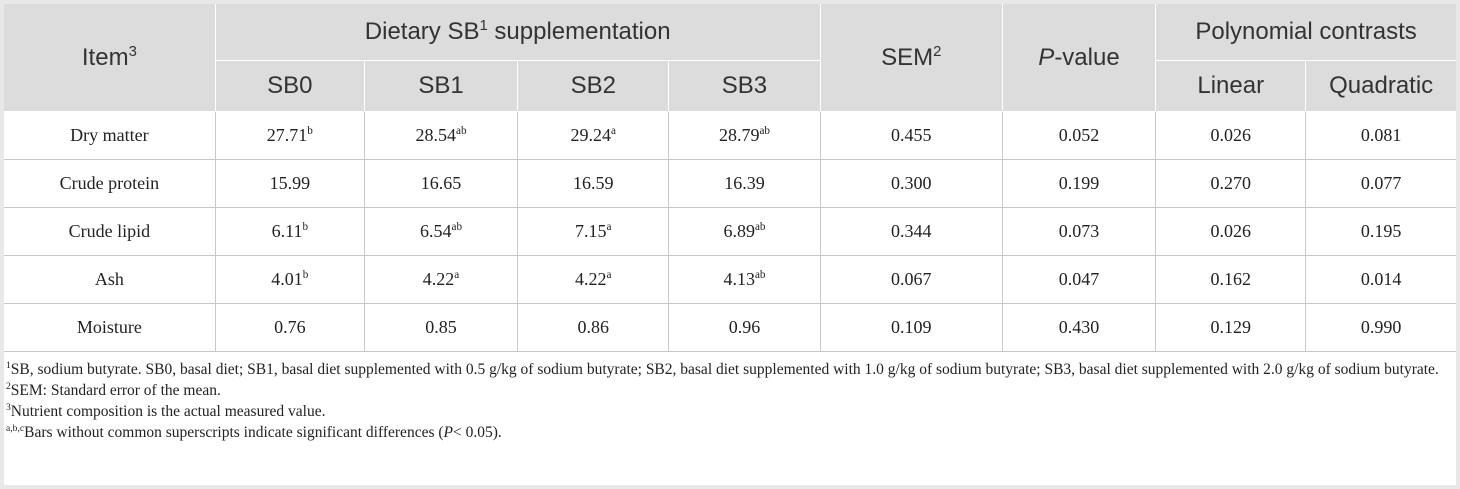  Describe the element at coordinates (593, 86) in the screenshot. I see `header-sb2: SB2` at that location.